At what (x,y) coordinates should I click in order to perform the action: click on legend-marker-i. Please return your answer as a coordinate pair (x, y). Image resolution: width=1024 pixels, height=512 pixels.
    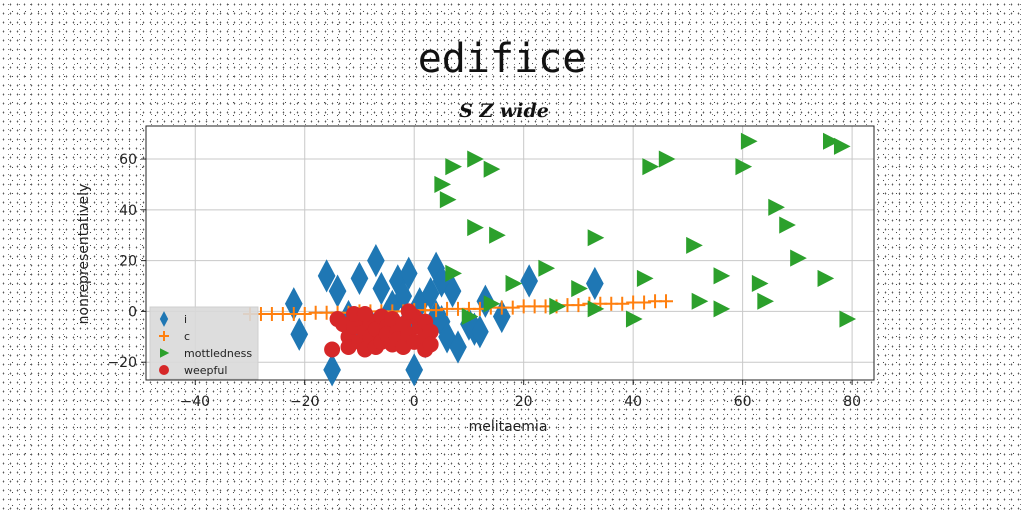
    Looking at the image, I should click on (164, 319).